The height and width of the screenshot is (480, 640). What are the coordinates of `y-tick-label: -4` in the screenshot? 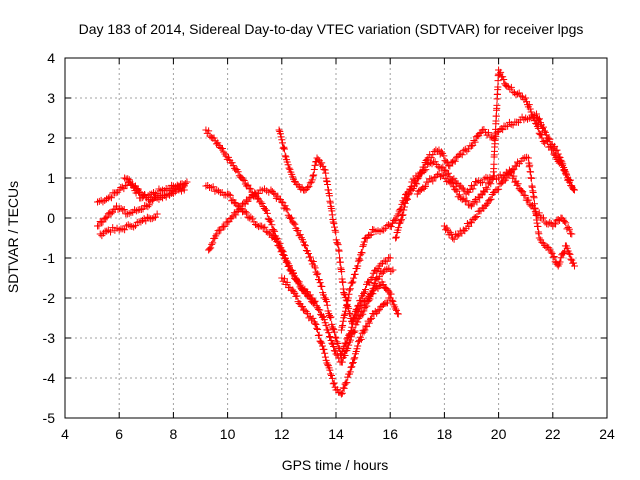 It's located at (49, 378).